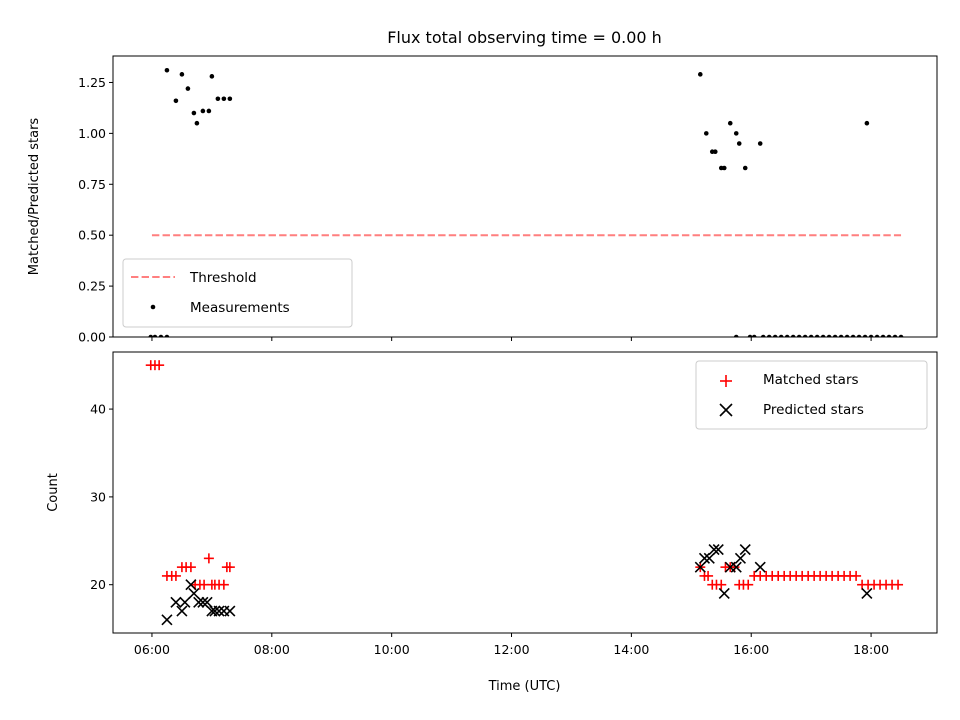 The image size is (960, 720). Describe the element at coordinates (152, 649) in the screenshot. I see `bottom-x-tick-label: 06:00` at that location.